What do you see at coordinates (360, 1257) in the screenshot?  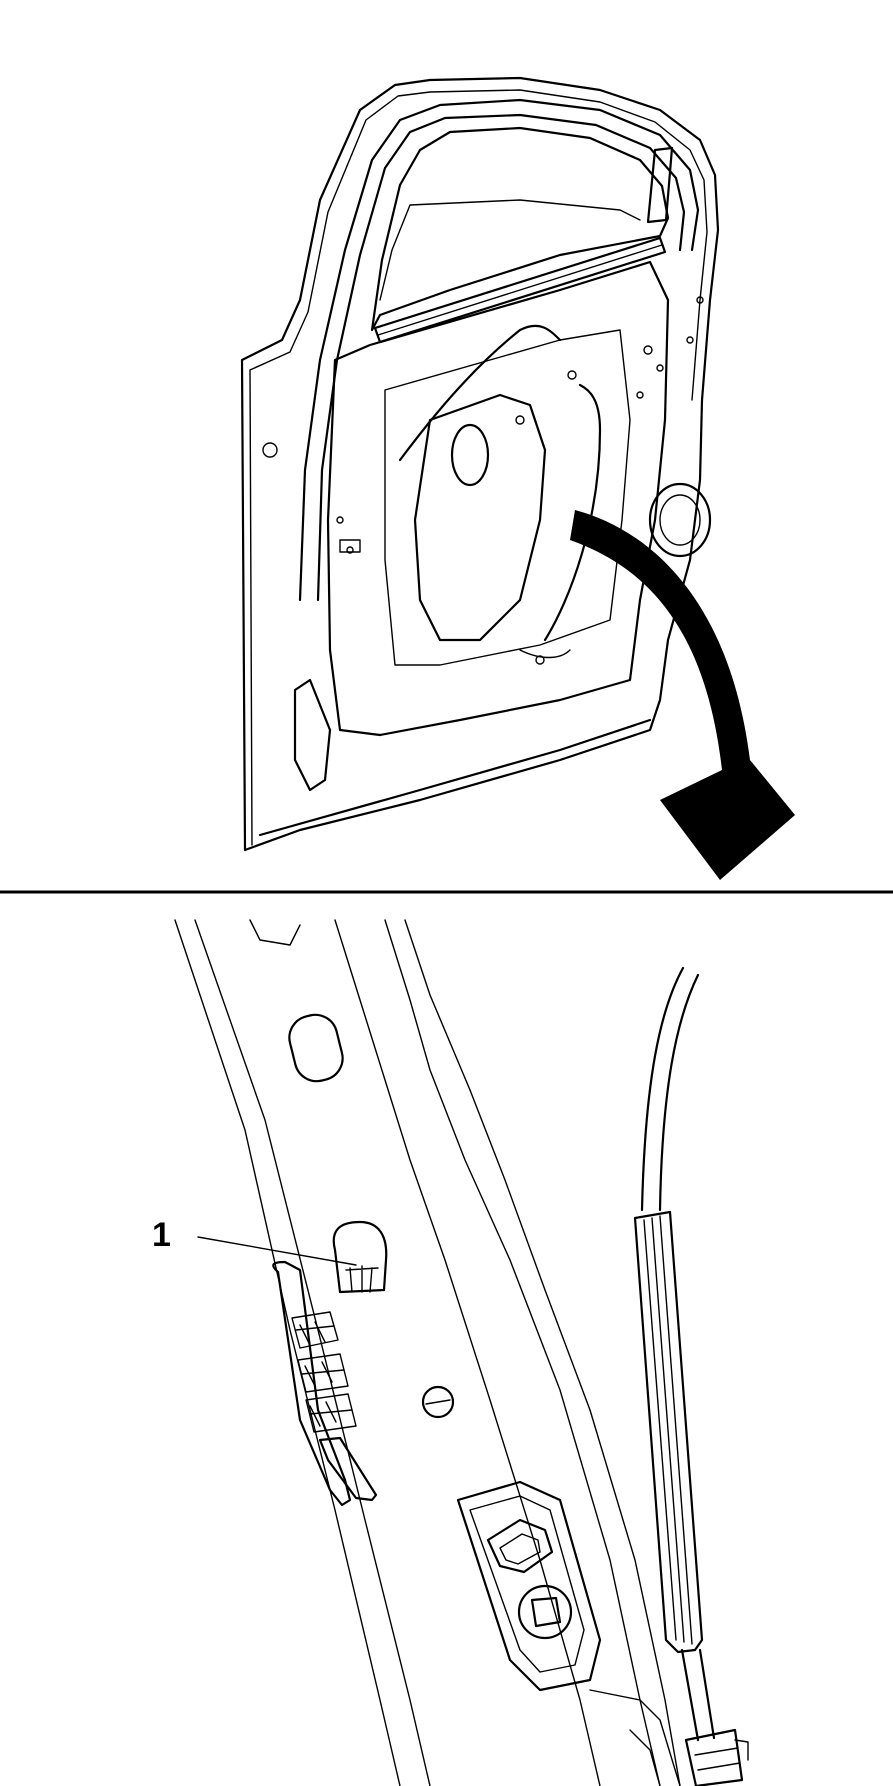 I see `push-pin-retainer-hole` at bounding box center [360, 1257].